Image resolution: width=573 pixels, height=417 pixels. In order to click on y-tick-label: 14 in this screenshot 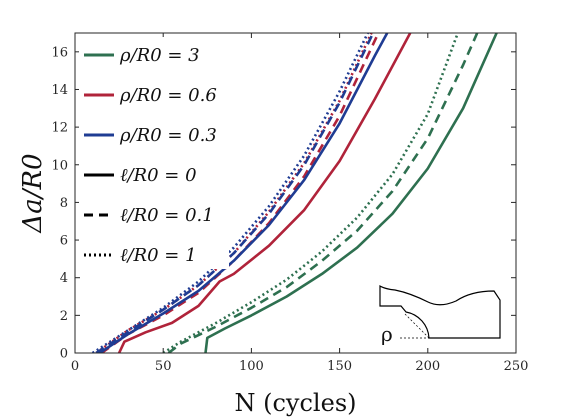, I will do `click(59, 90)`.